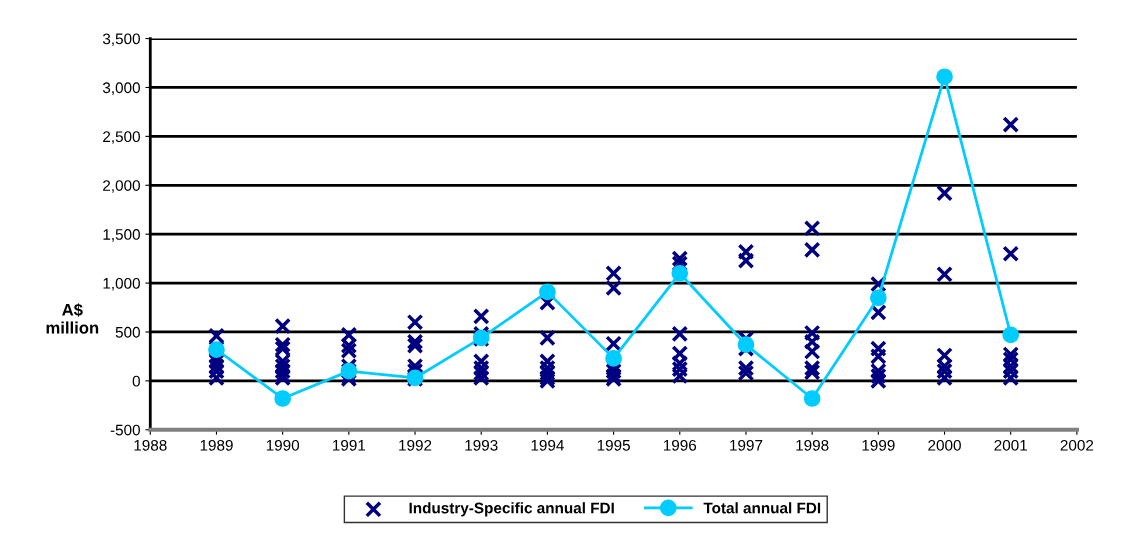 Image resolution: width=1130 pixels, height=551 pixels. Describe the element at coordinates (121, 235) in the screenshot. I see `y-tick-label: 1,500` at that location.